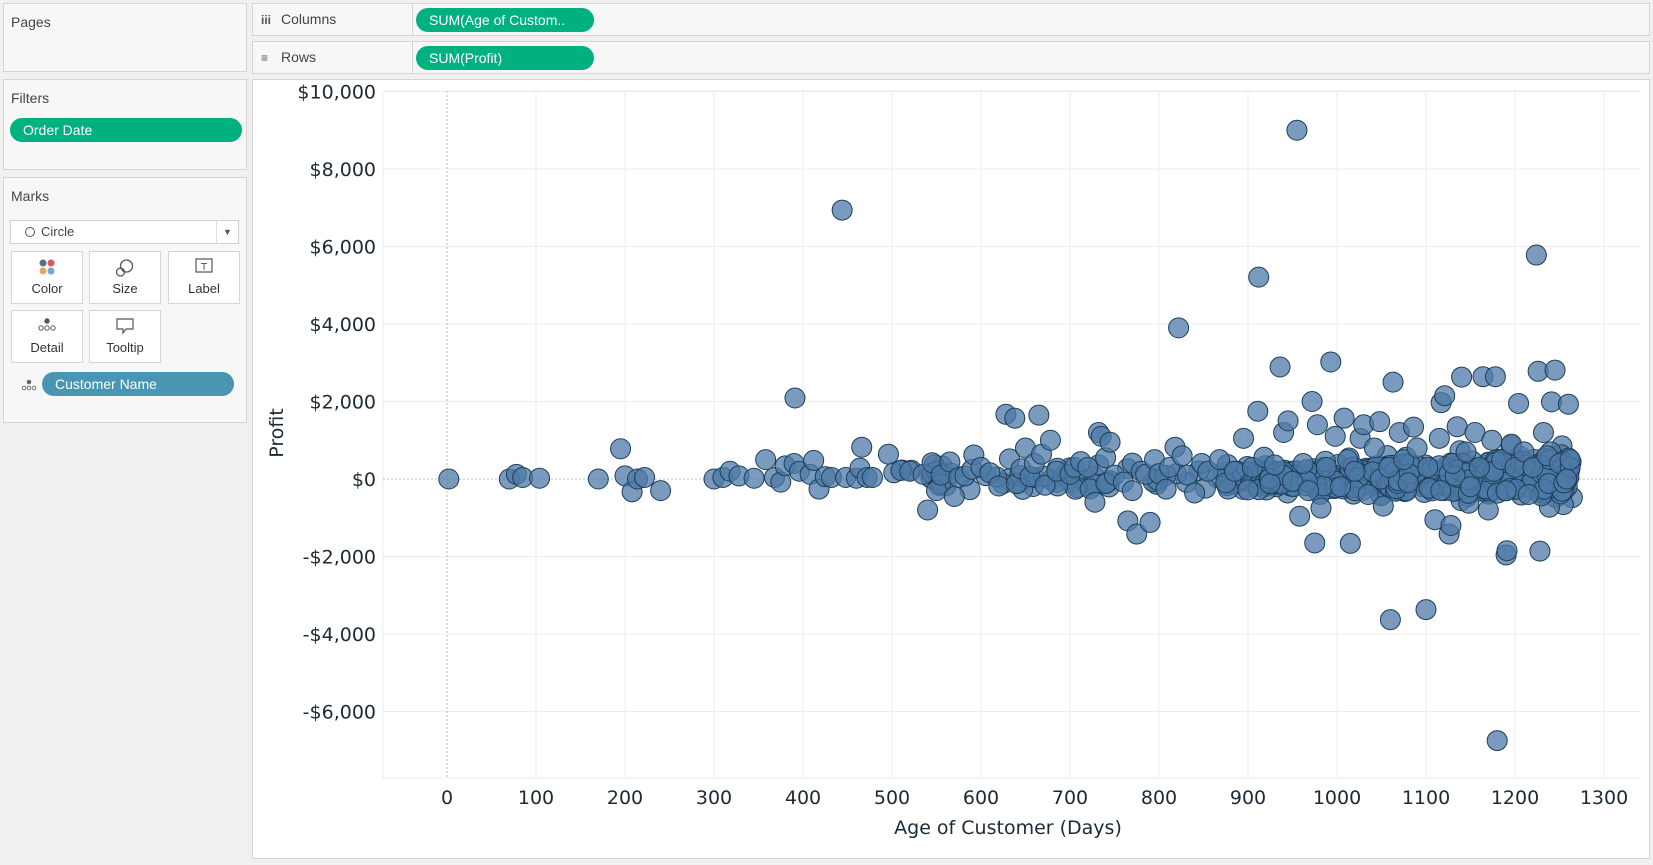 The width and height of the screenshot is (1653, 865). Describe the element at coordinates (138, 384) in the screenshot. I see `detail-pill-customer-name: Customer Name` at that location.